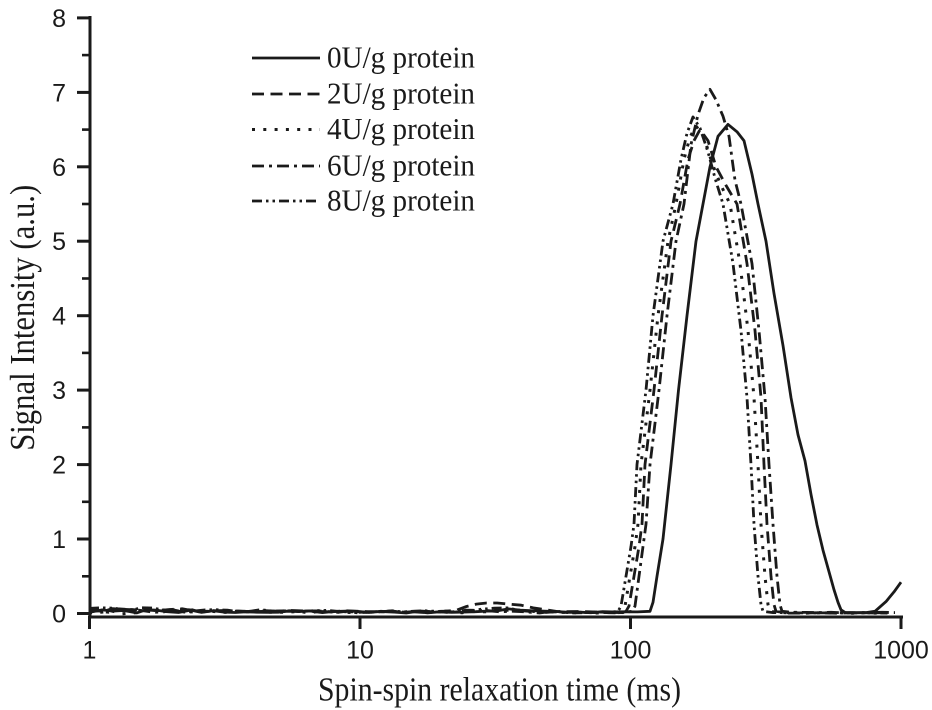 Image resolution: width=932 pixels, height=710 pixels. Describe the element at coordinates (59, 466) in the screenshot. I see `svg-text: 2` at that location.